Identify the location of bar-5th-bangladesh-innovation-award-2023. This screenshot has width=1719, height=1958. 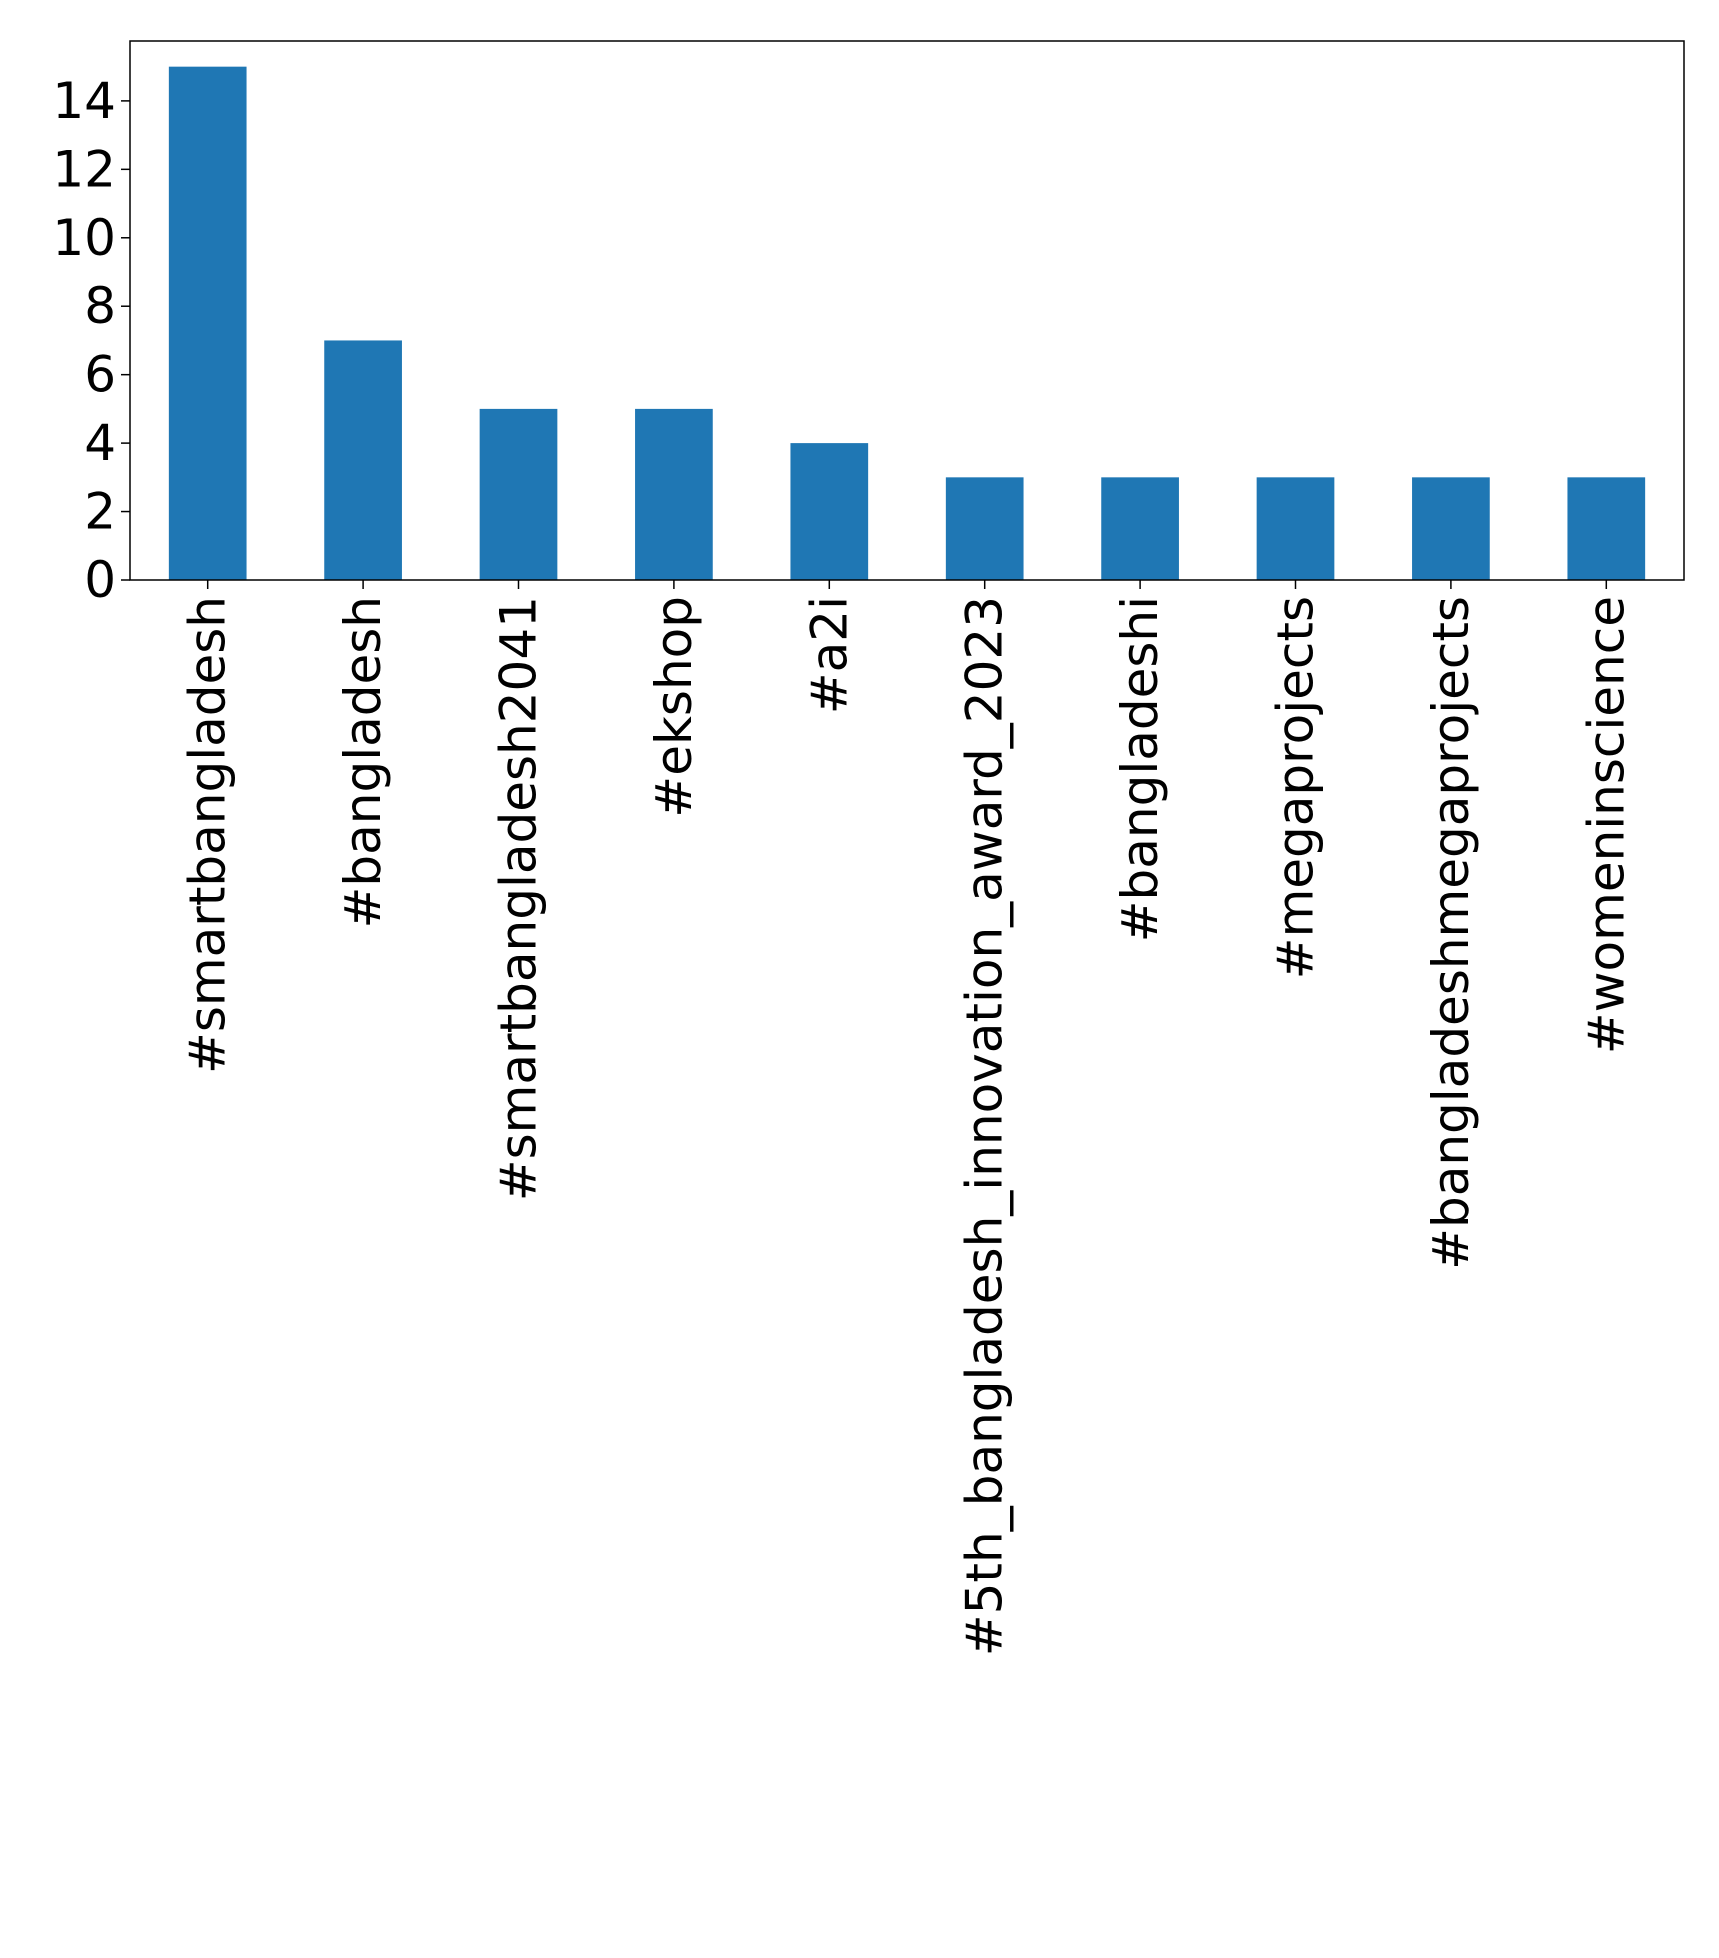
(984, 528).